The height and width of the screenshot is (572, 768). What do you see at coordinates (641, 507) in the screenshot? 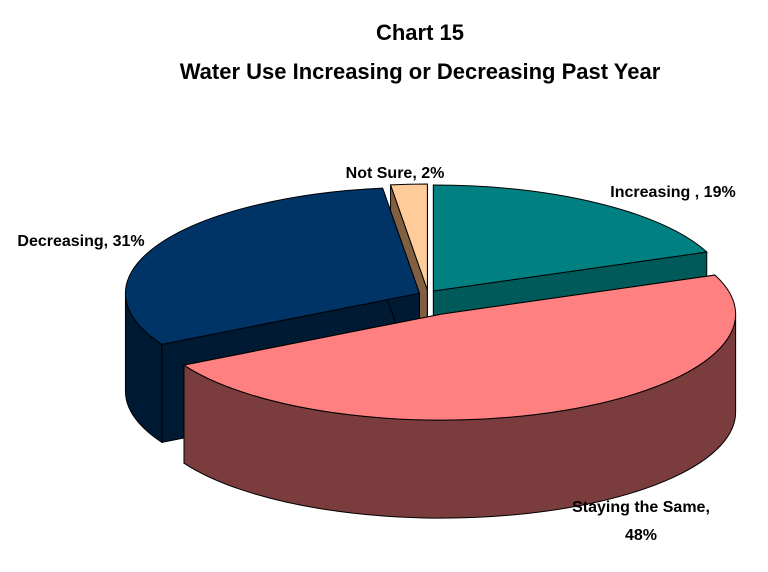
I see `slice-label-staying-same-line1: Staying the Same,` at bounding box center [641, 507].